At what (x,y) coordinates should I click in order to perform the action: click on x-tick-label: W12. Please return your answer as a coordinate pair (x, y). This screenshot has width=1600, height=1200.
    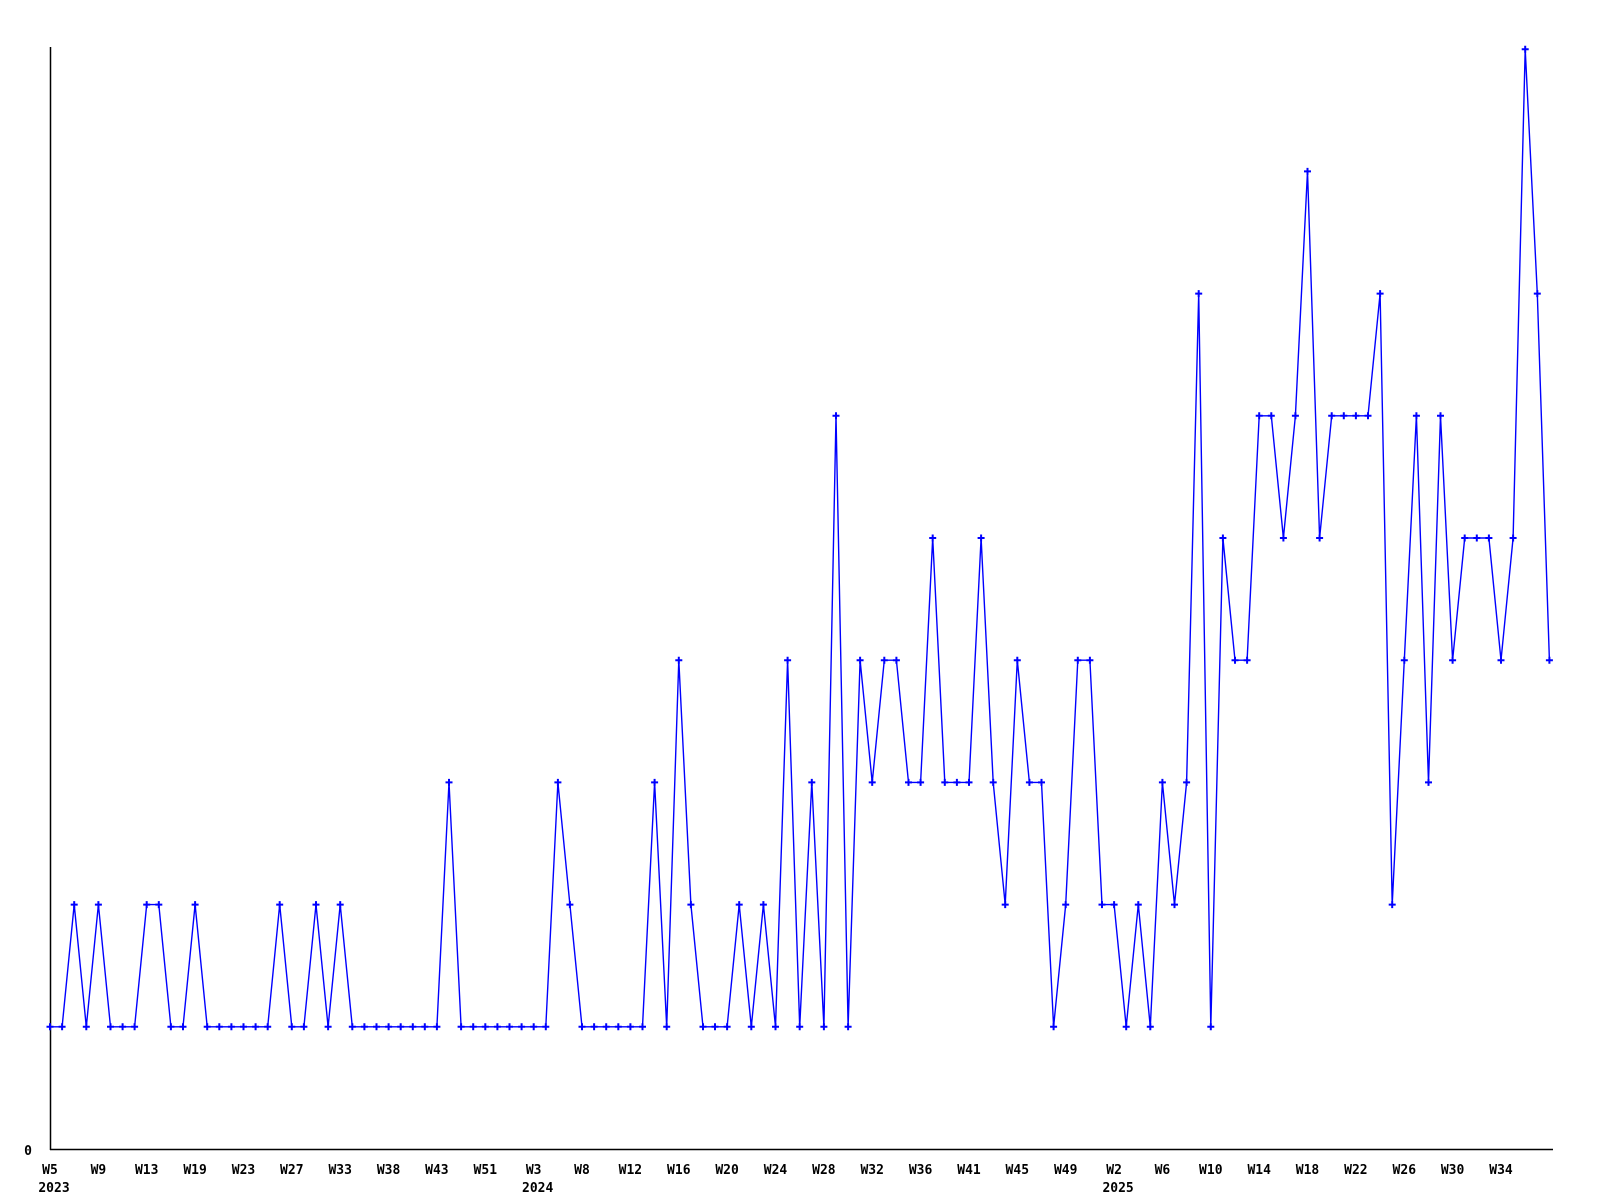
    Looking at the image, I should click on (630, 1170).